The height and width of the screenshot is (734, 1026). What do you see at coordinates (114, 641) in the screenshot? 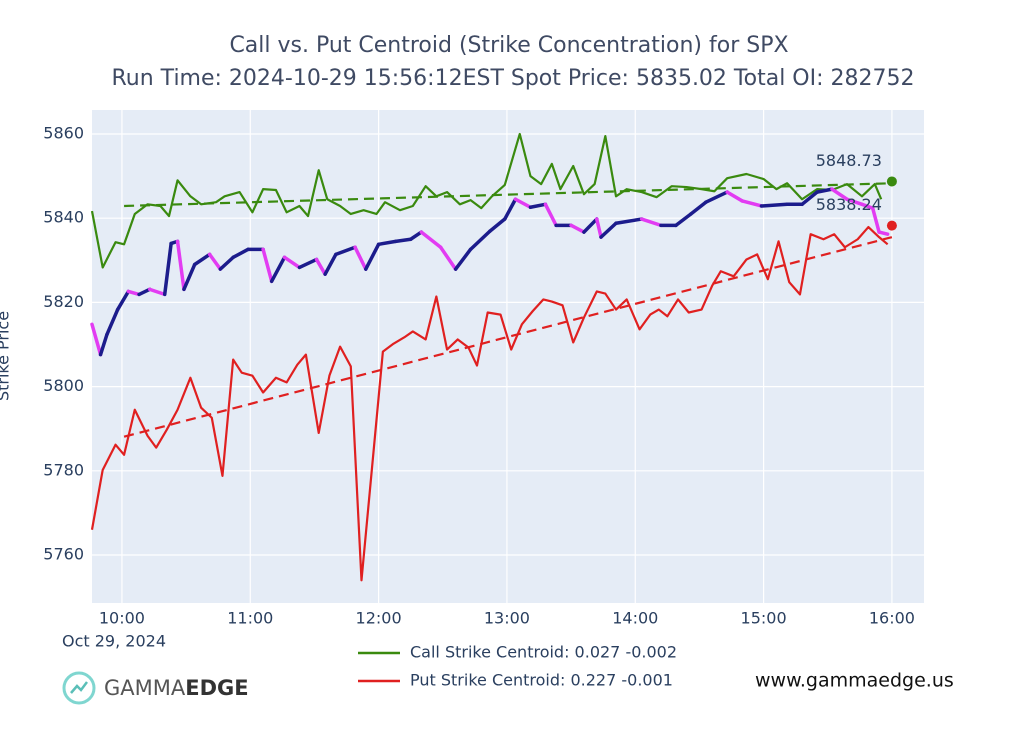
I see `x-date-label: Oct 29, 2024` at bounding box center [114, 641].